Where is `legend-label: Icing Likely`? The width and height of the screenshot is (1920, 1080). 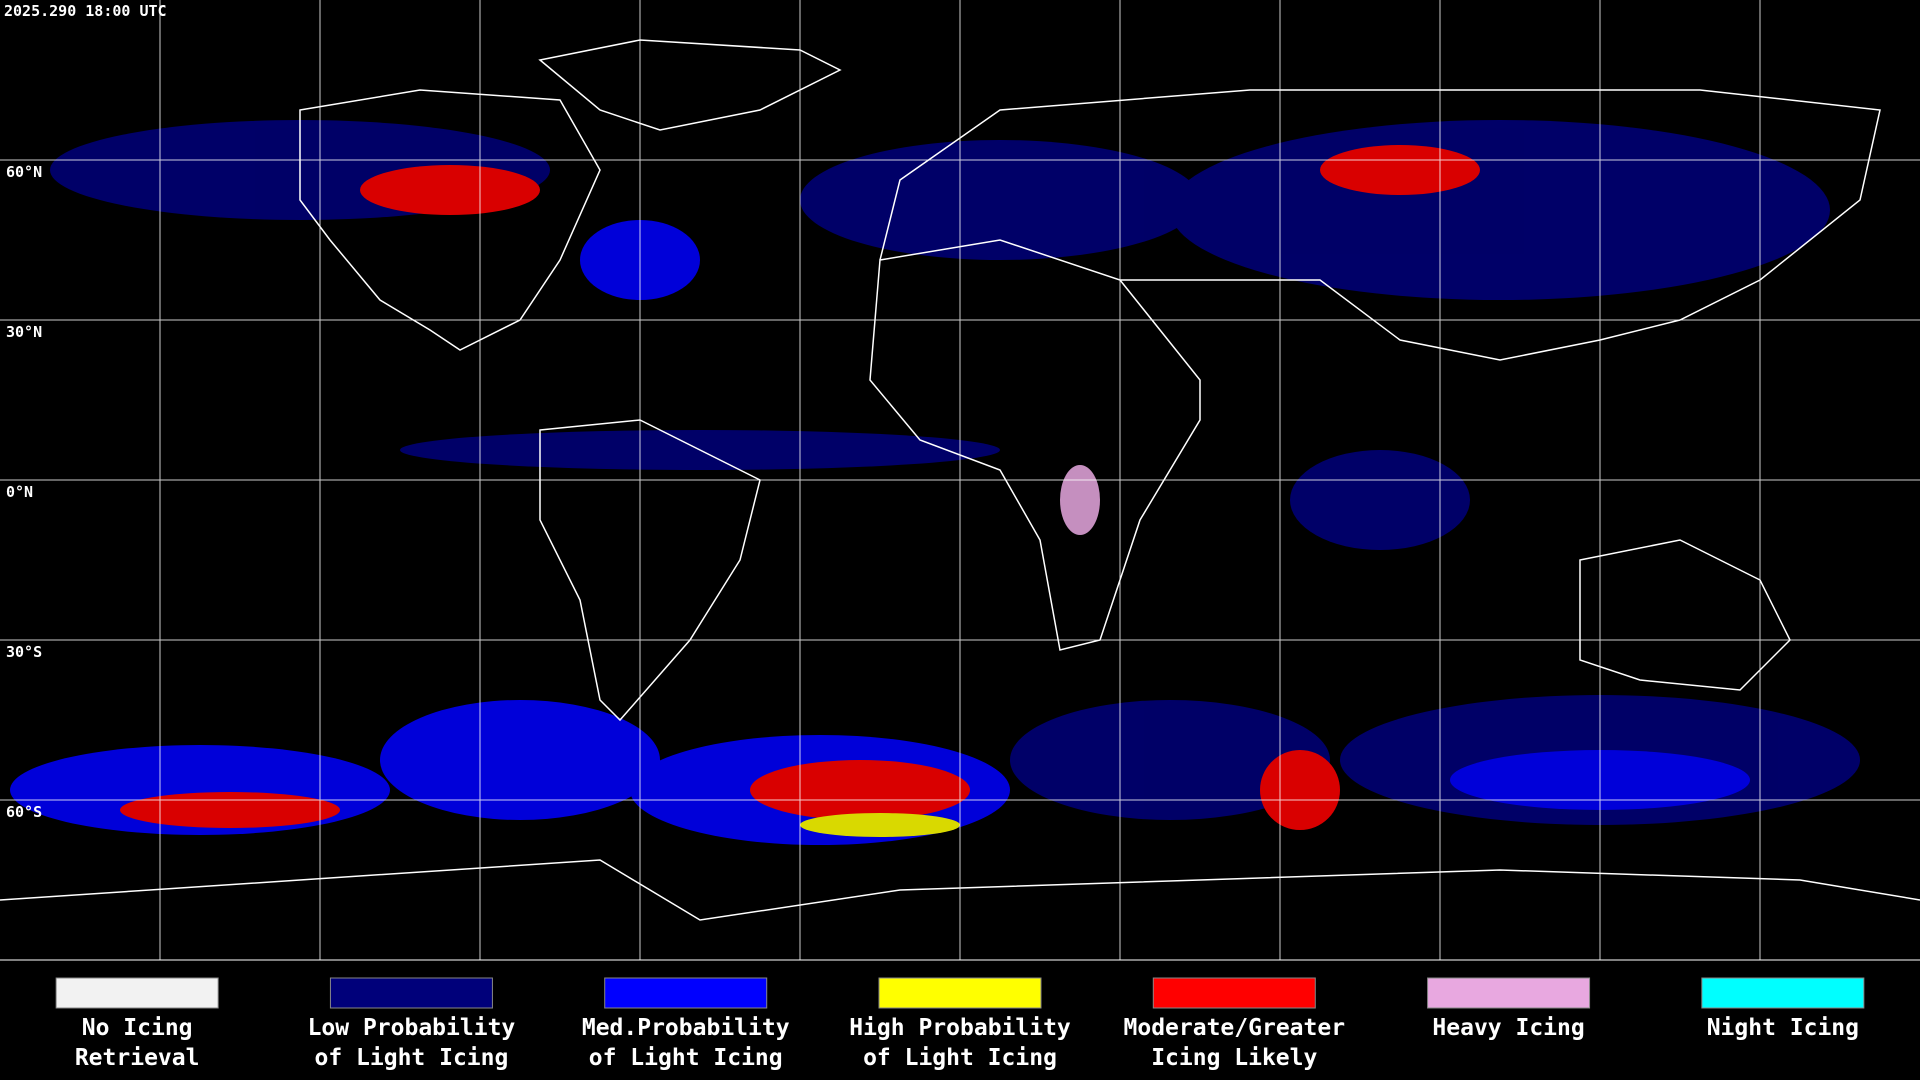
legend-label: Icing Likely is located at coordinates (1234, 1058).